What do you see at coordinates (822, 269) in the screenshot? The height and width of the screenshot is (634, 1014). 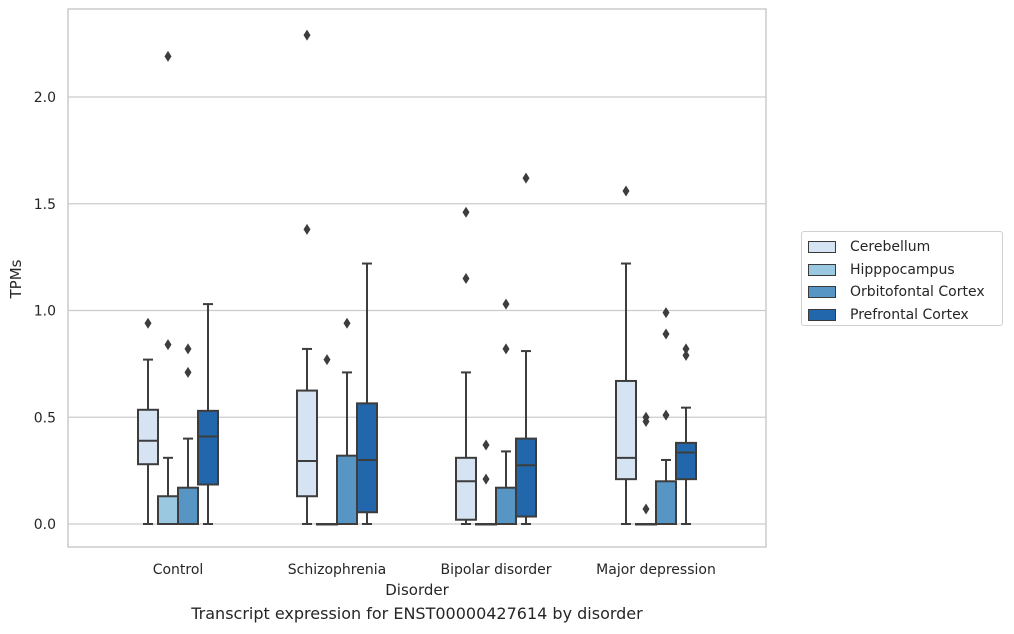 I see `legend-swatch-hippocampus` at bounding box center [822, 269].